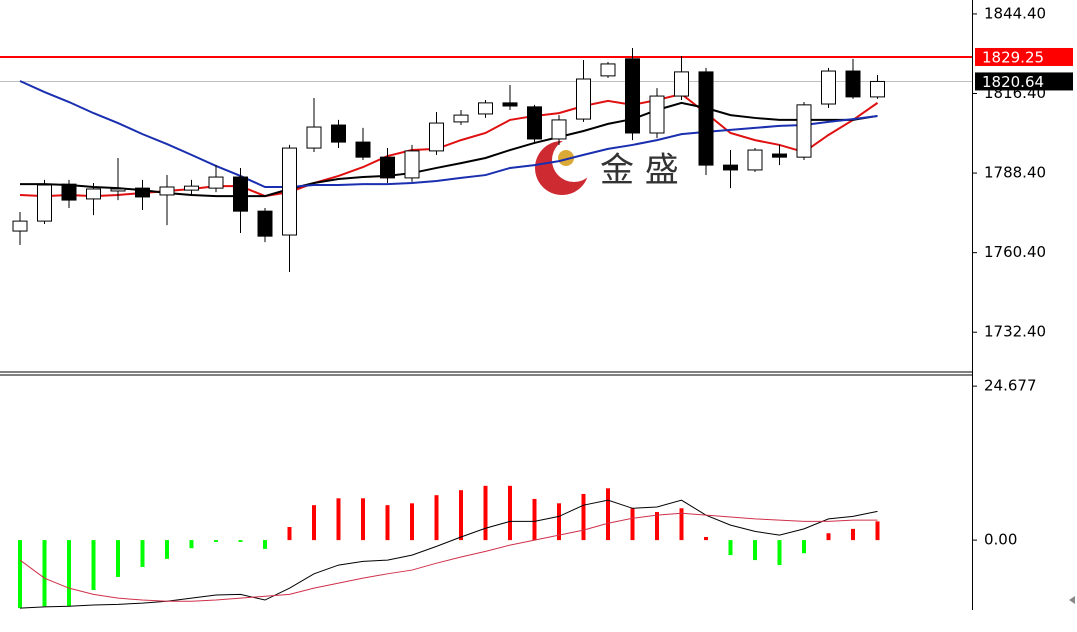 This screenshot has height=632, width=1077. I want to click on scroll-arrow, so click(1072, 600).